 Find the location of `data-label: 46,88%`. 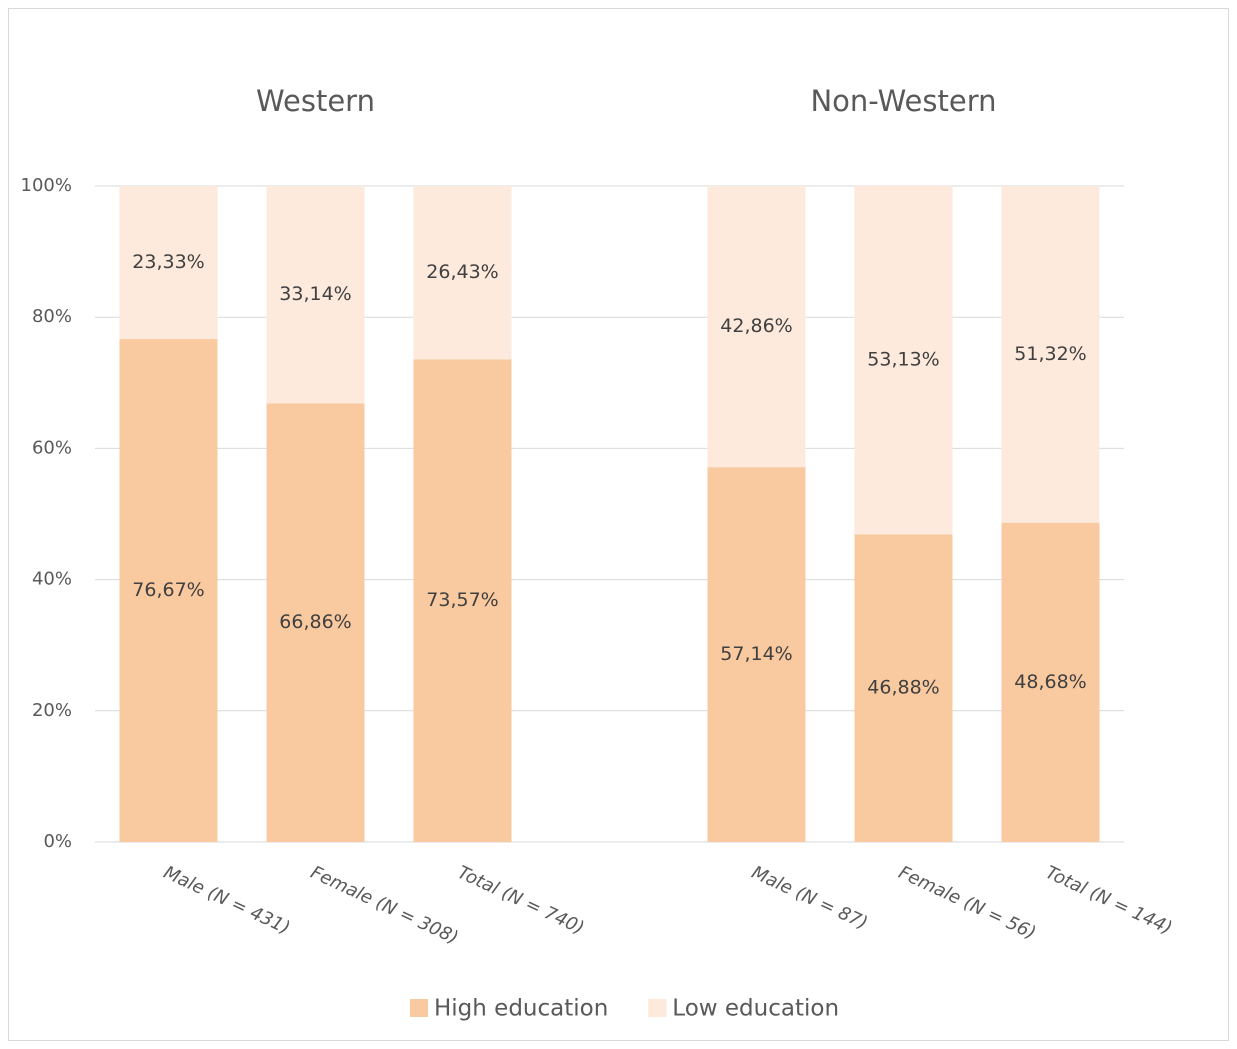

data-label: 46,88% is located at coordinates (903, 688).